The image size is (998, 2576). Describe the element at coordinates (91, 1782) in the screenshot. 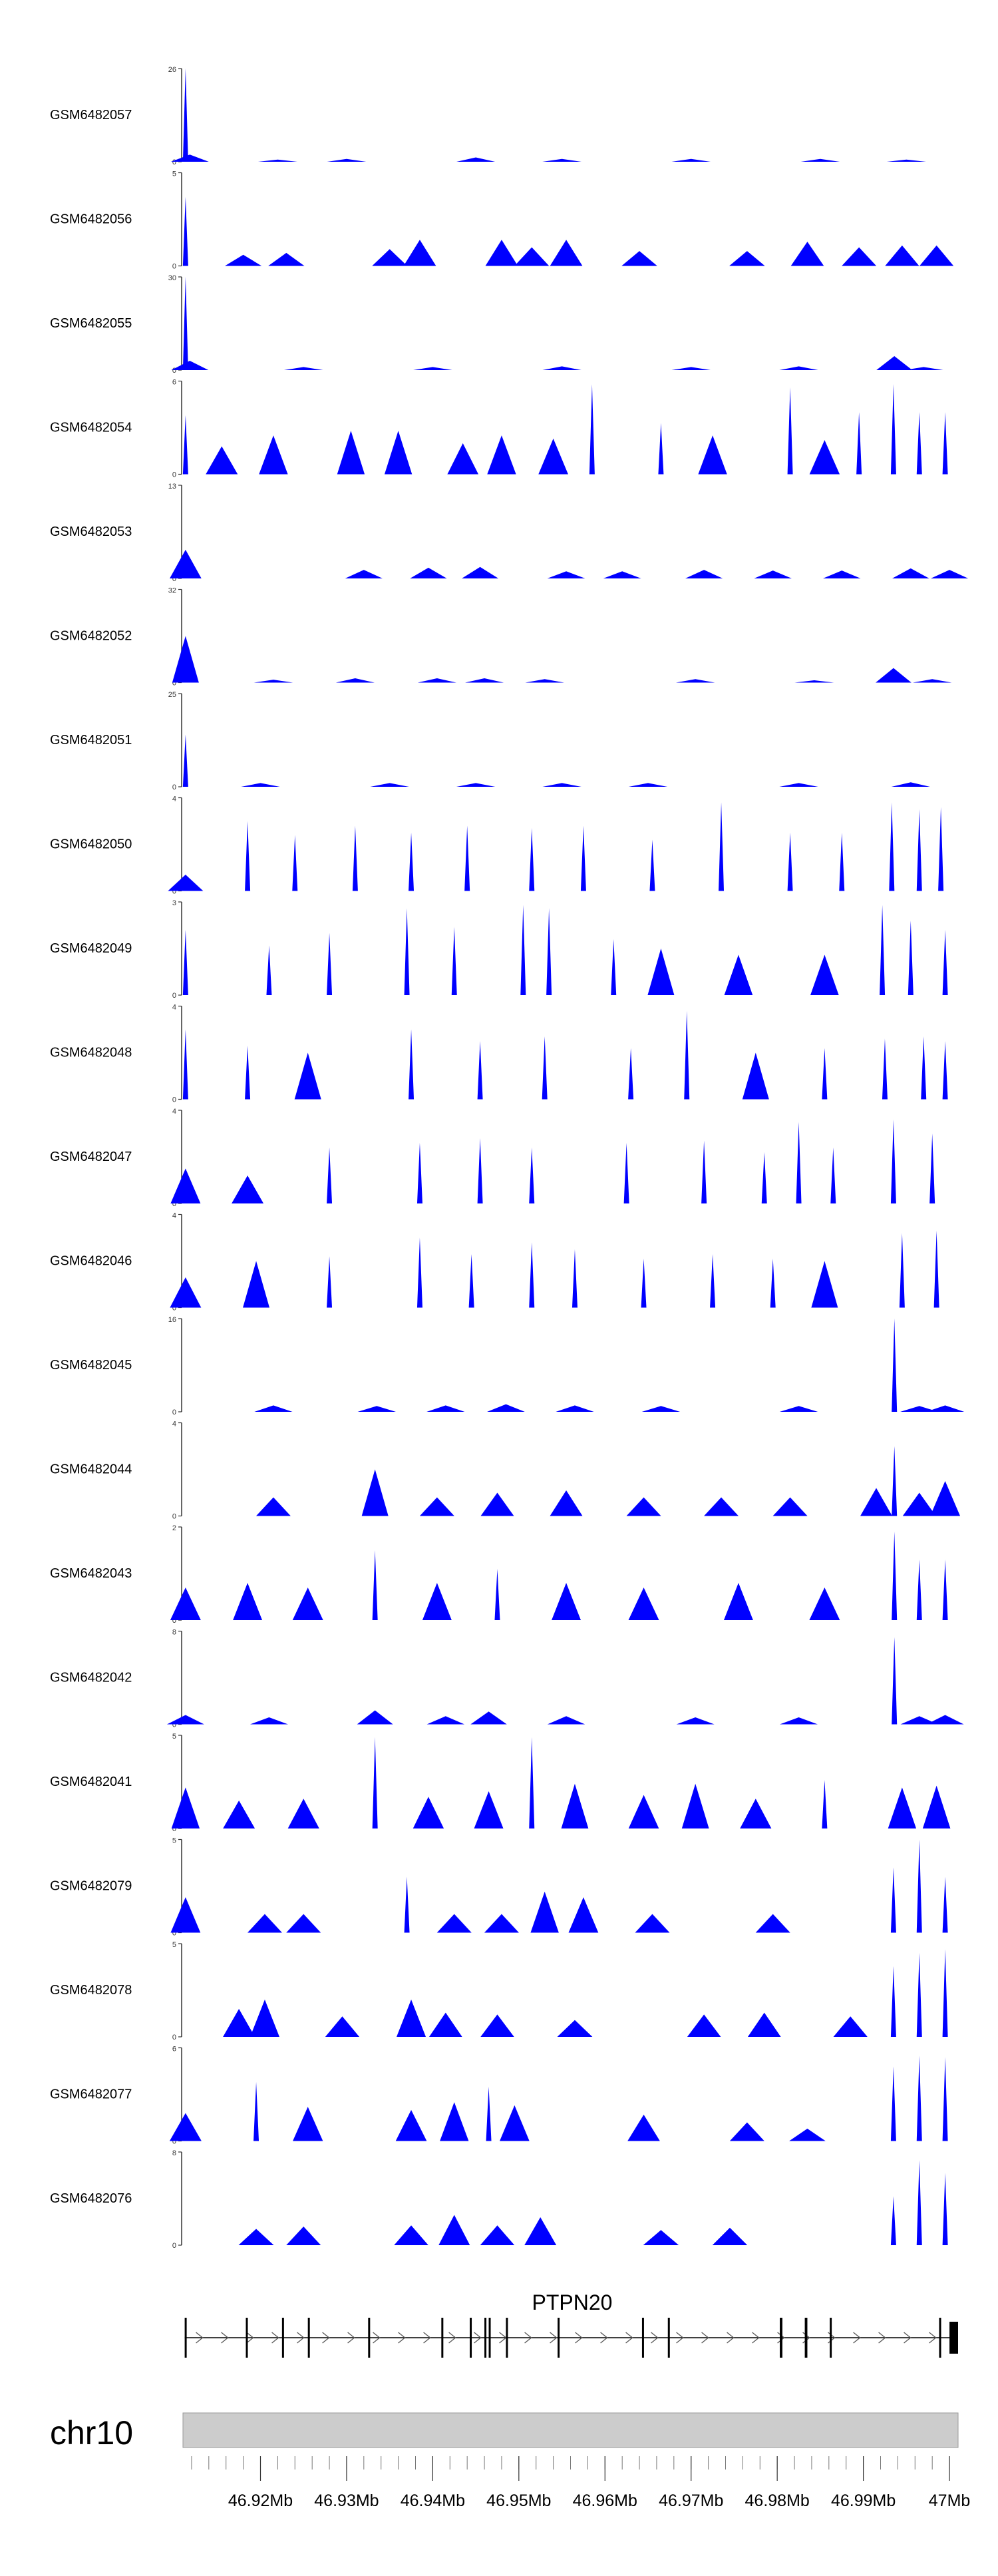

I see `track-label: GSM6482041` at that location.